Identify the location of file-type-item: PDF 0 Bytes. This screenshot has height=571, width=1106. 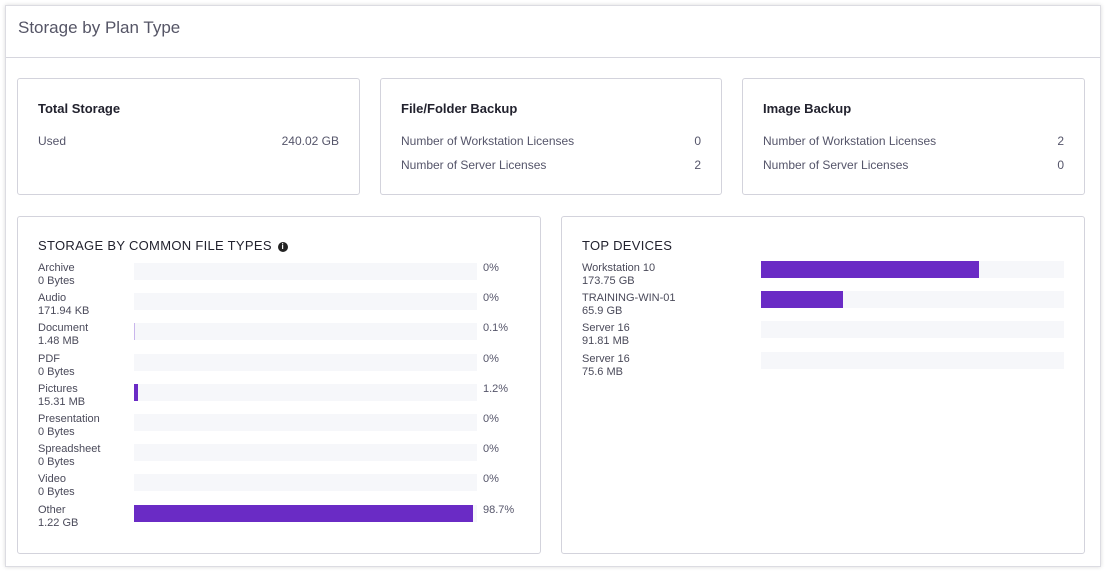
(56, 366).